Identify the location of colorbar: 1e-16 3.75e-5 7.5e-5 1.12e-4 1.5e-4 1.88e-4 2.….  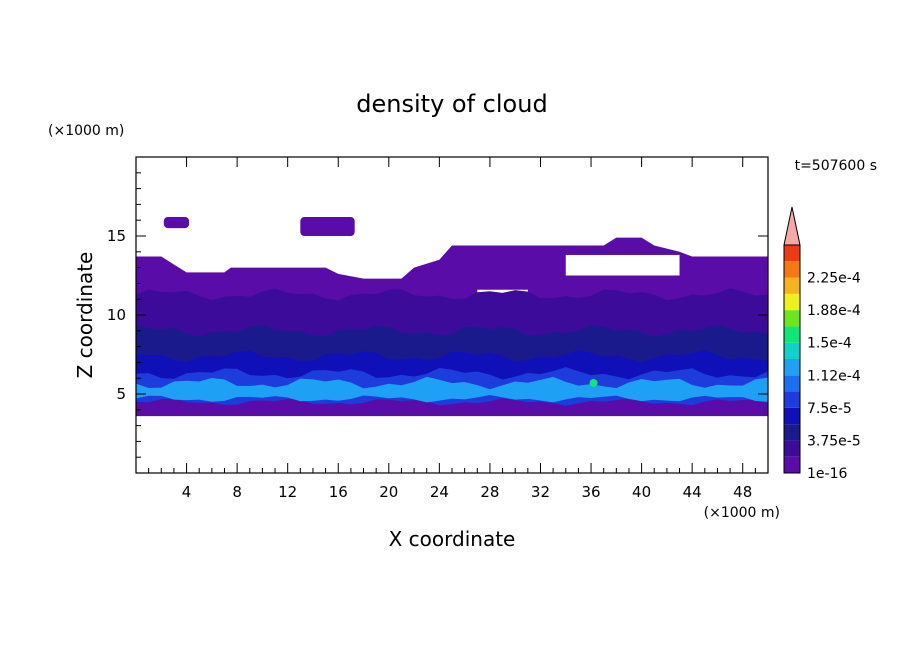
(822, 344).